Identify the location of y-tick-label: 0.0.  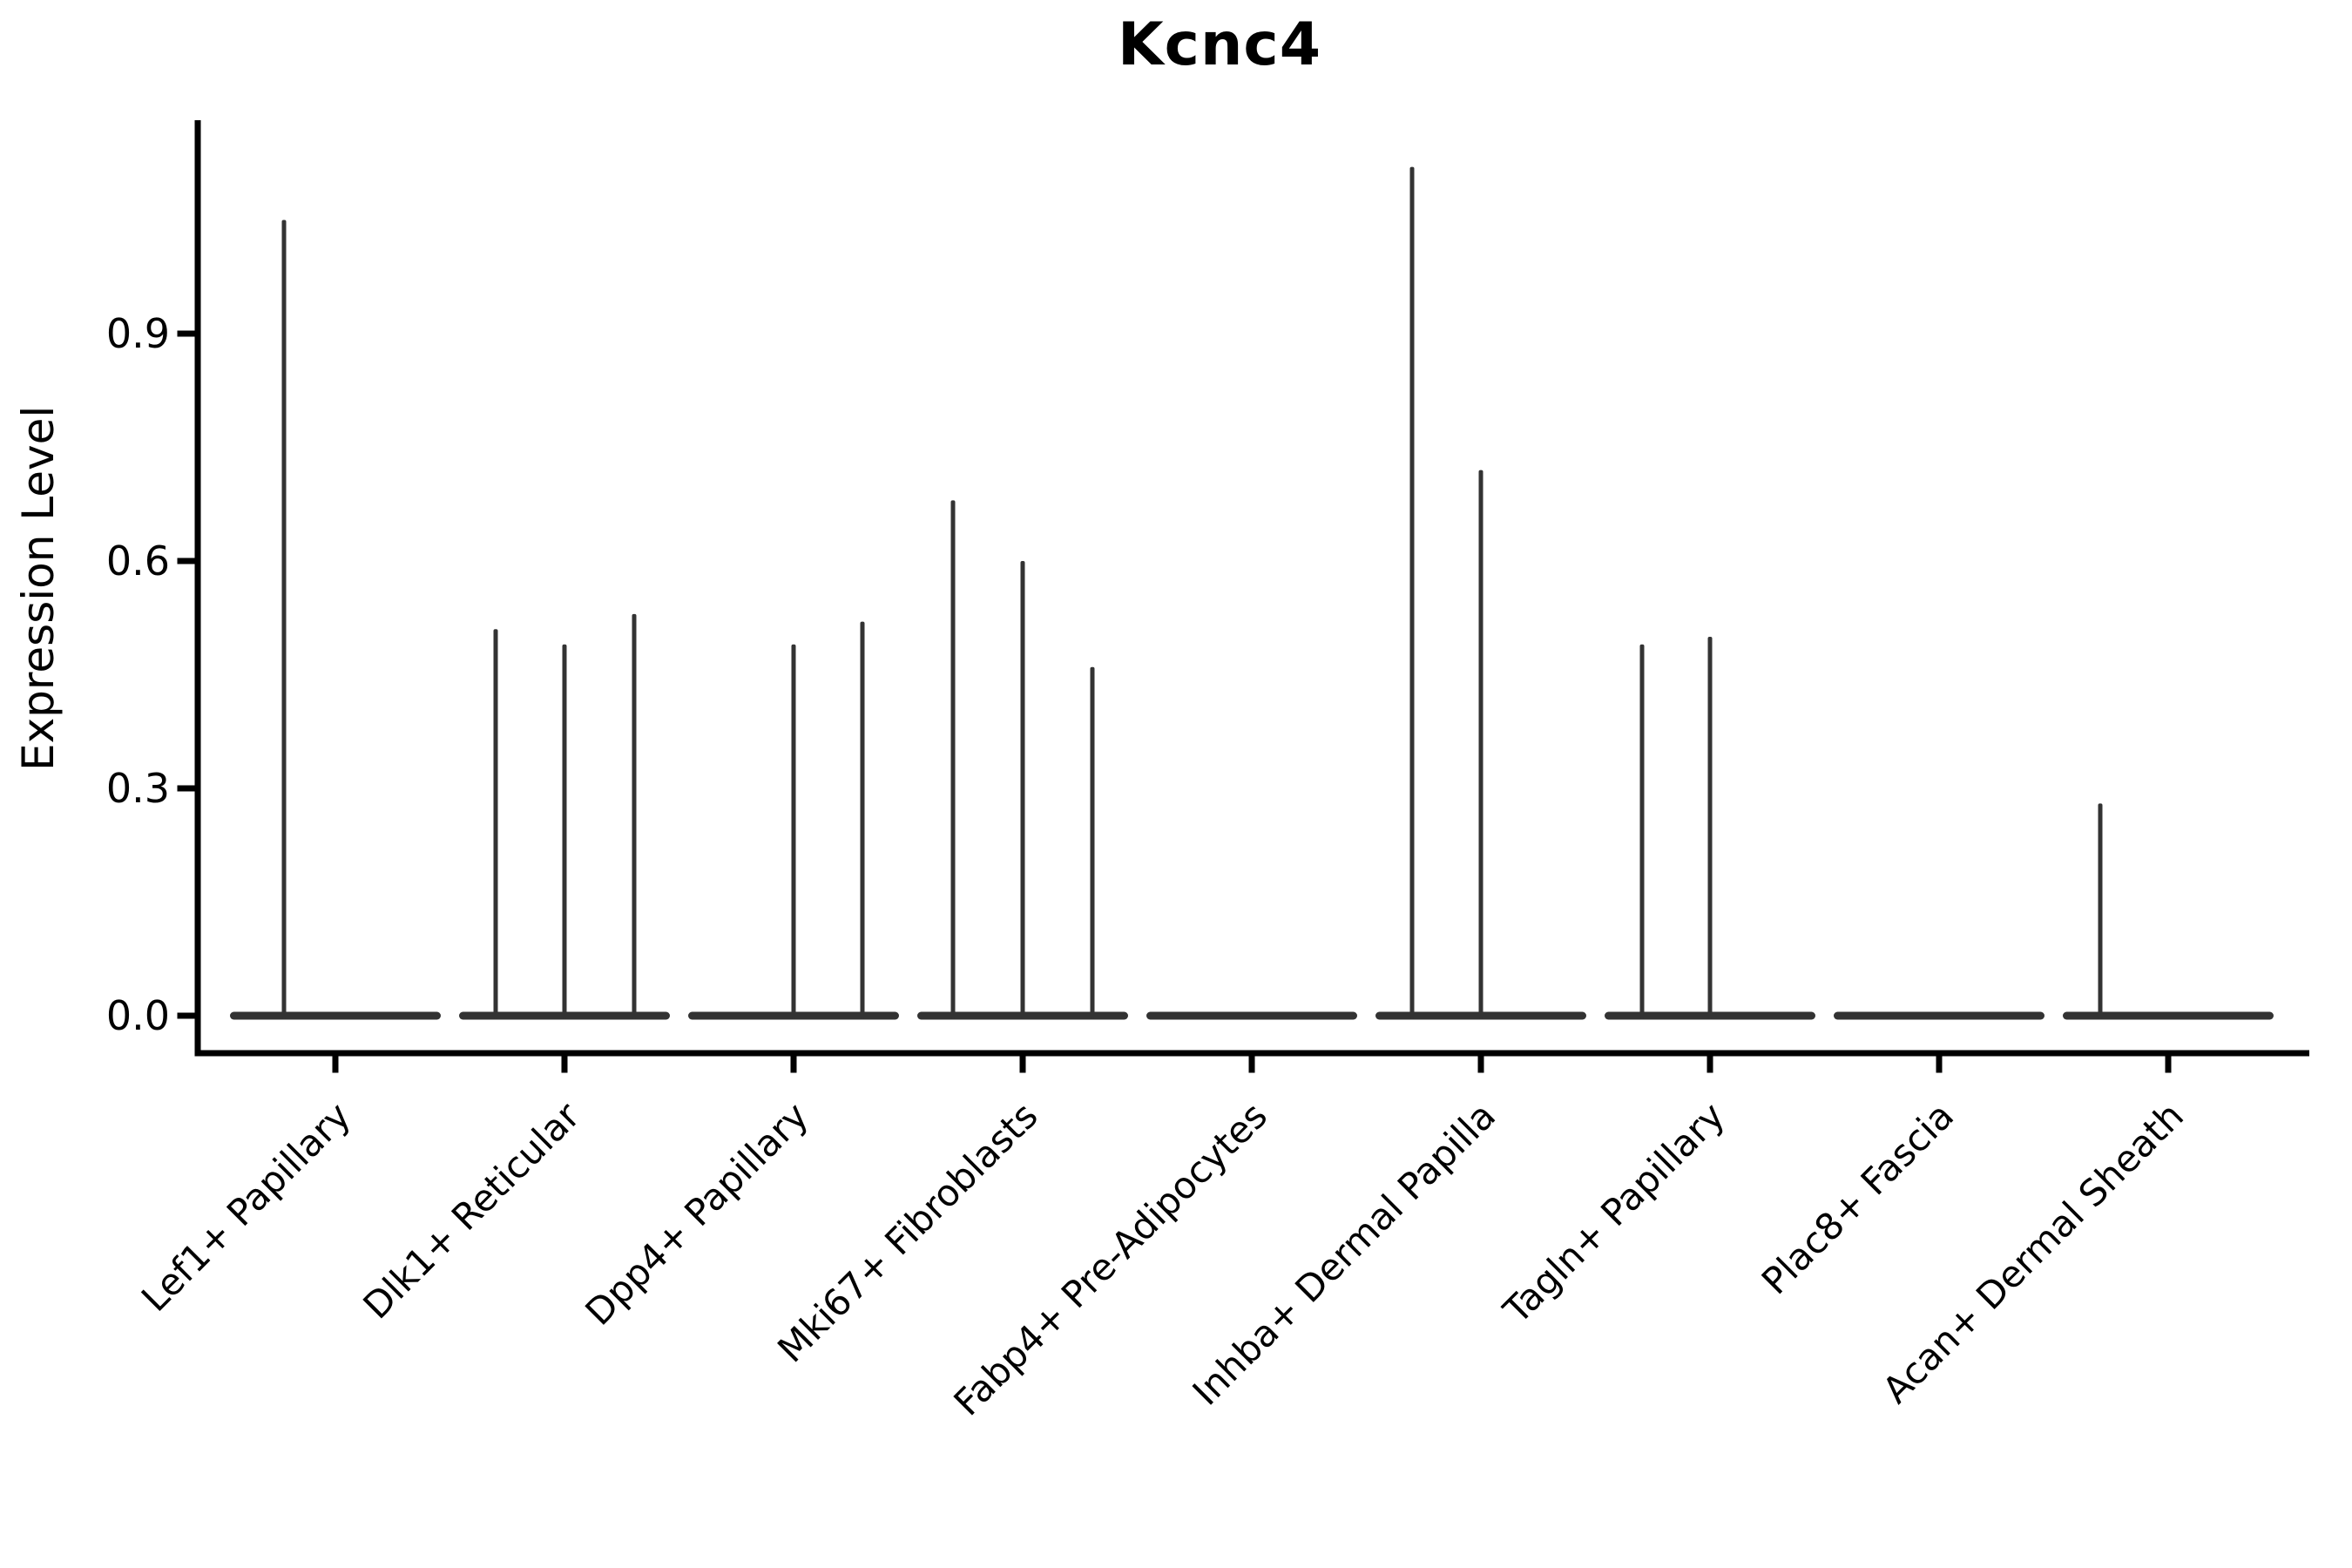
(138, 1015).